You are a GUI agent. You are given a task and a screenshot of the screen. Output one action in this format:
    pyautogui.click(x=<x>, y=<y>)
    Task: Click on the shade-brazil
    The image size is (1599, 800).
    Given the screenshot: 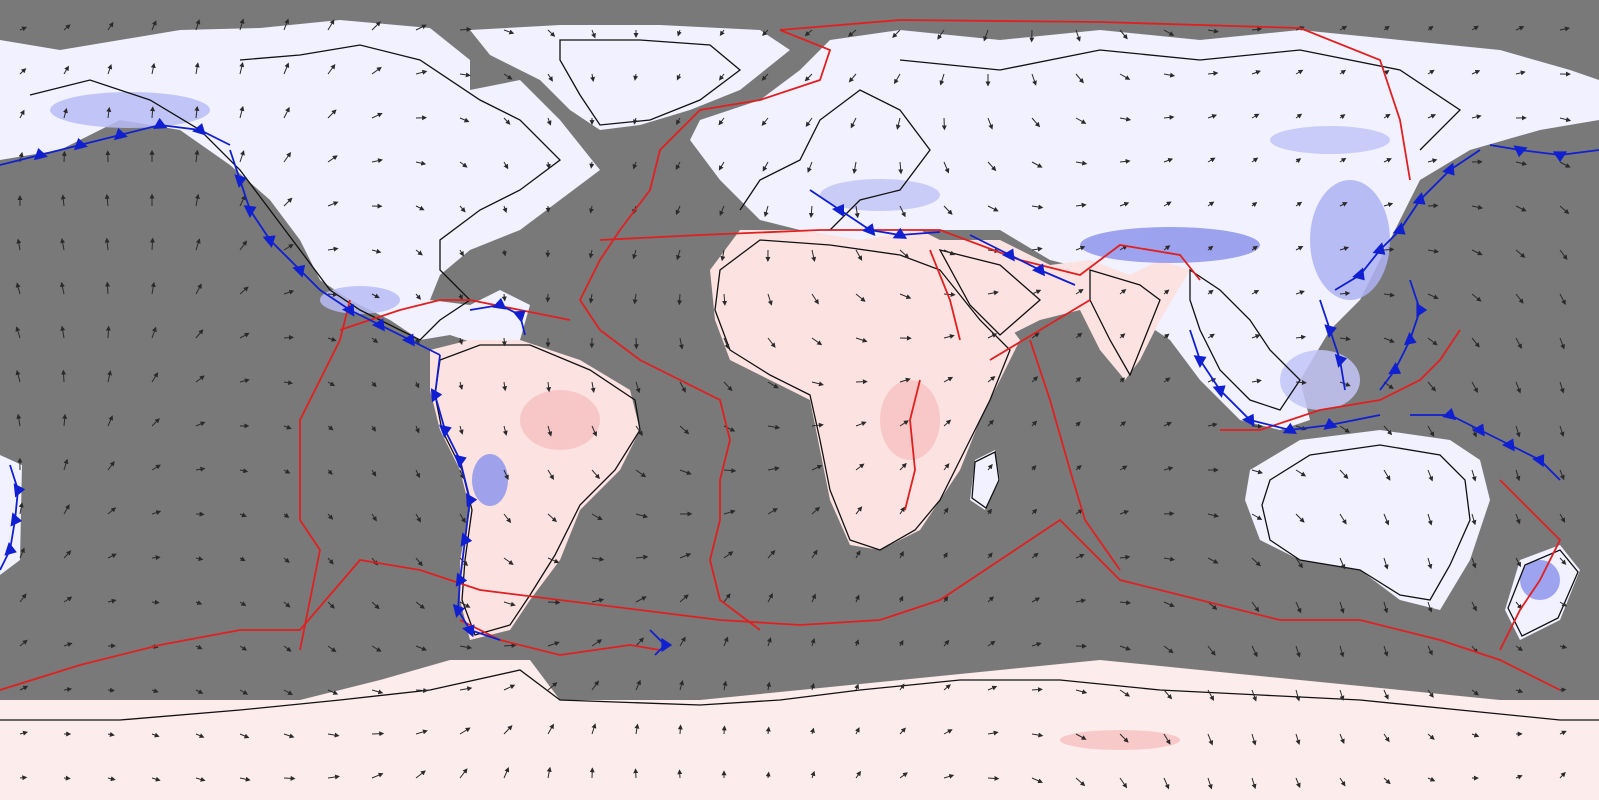 What is the action you would take?
    pyautogui.click(x=560, y=420)
    